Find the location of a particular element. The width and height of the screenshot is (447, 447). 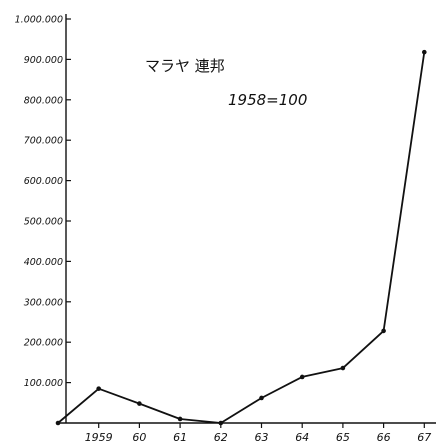

x-tick-label: 62 is located at coordinates (221, 437).